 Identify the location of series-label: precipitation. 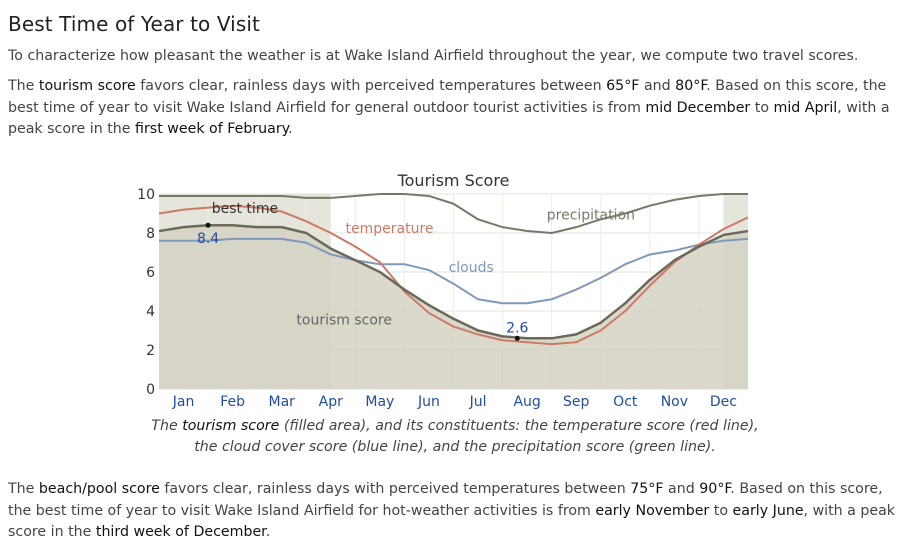
(591, 215).